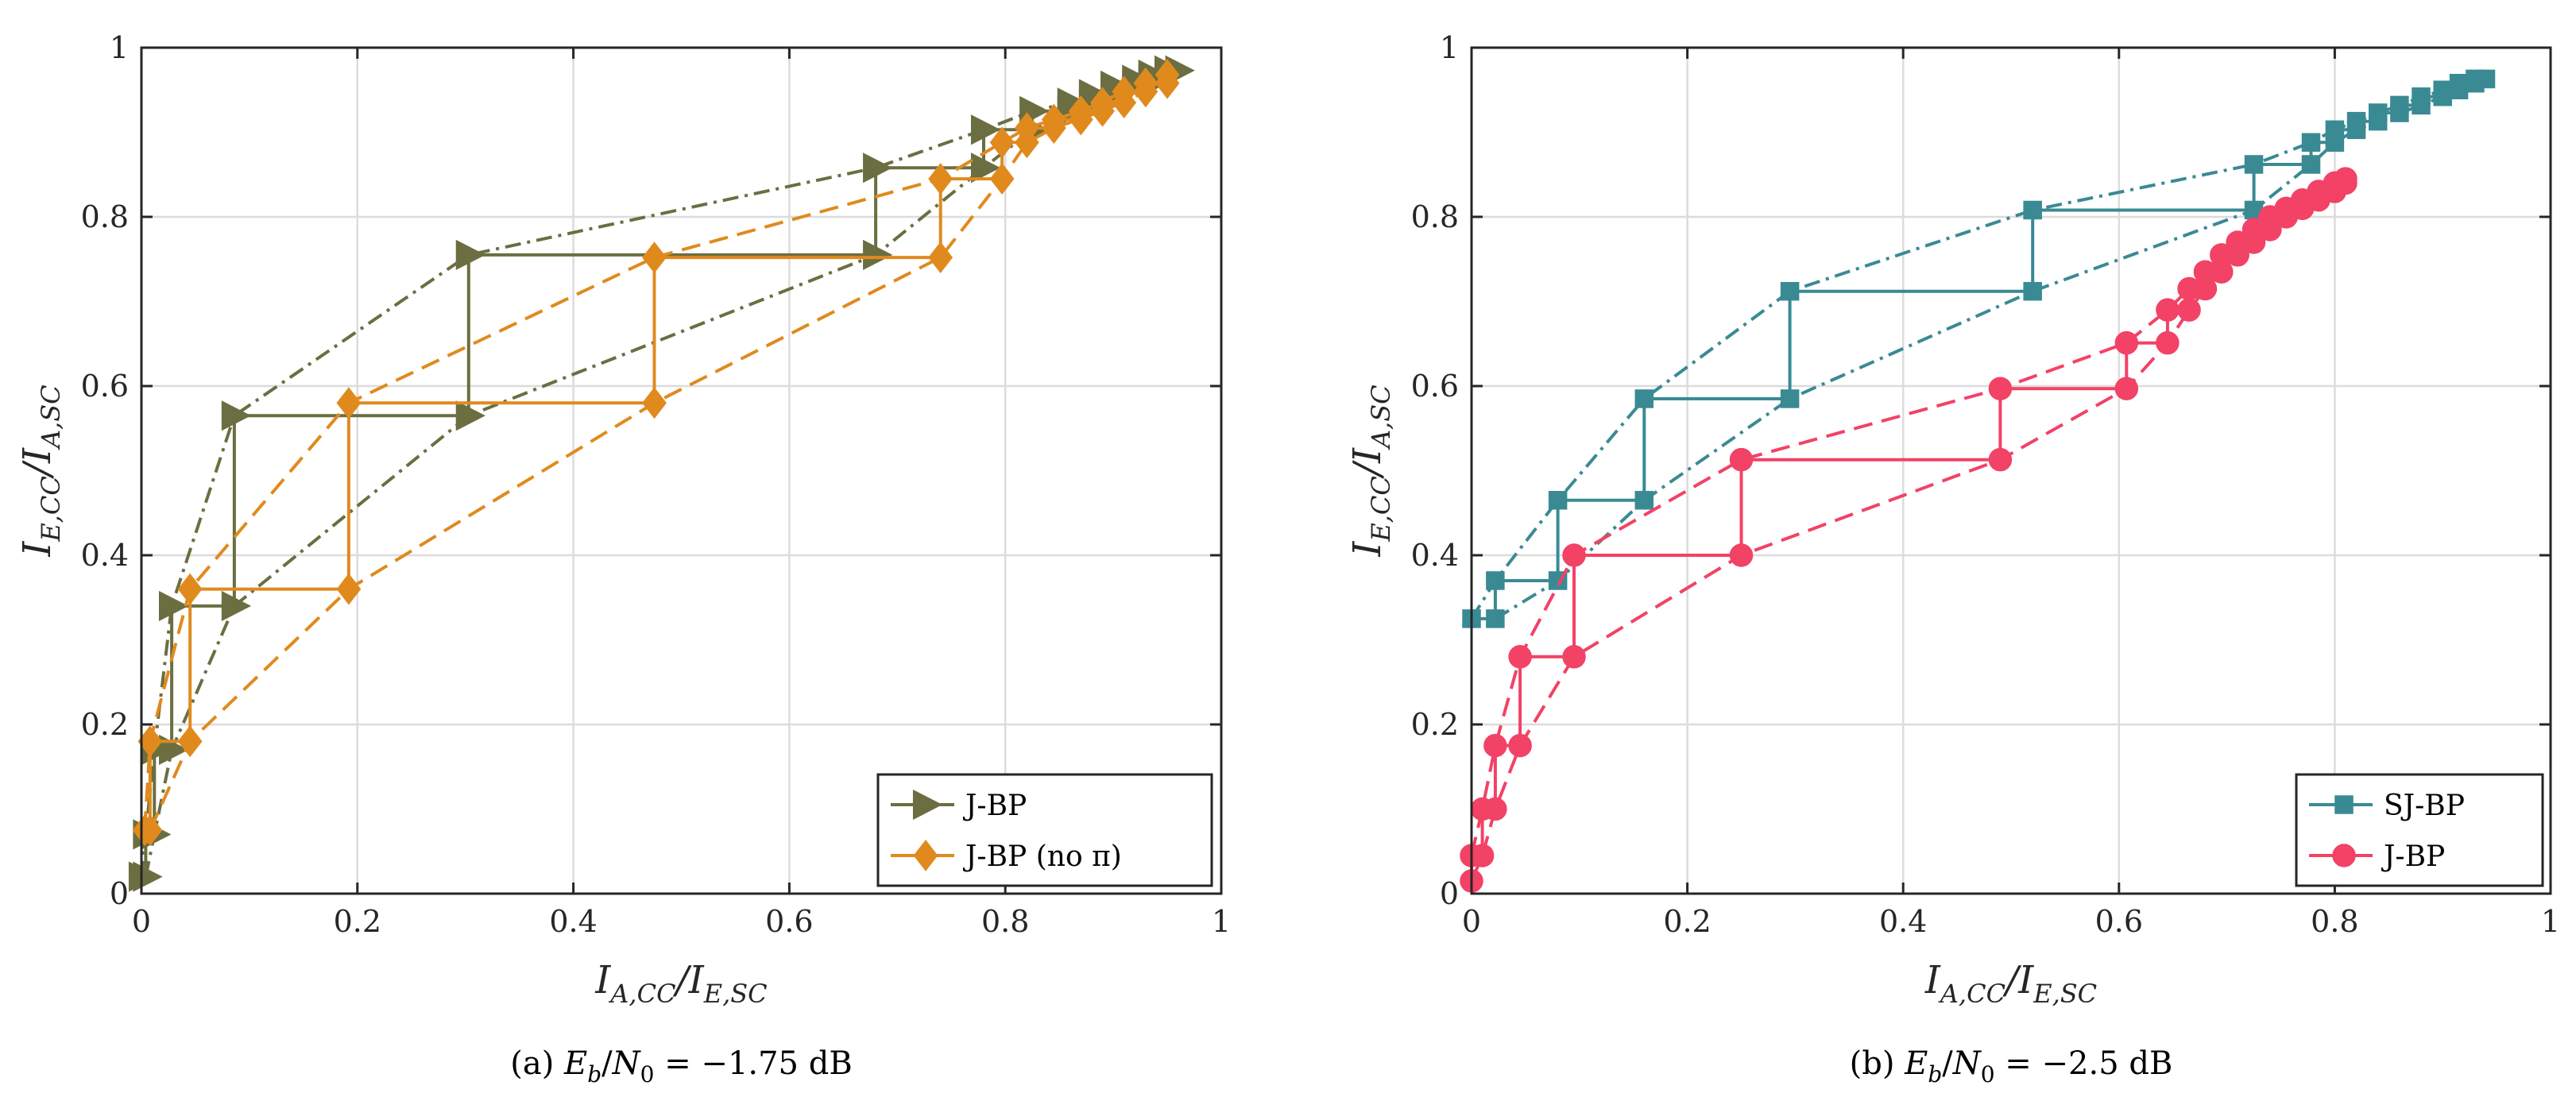 This screenshot has width=2576, height=1097. What do you see at coordinates (1042, 856) in the screenshot?
I see `legend-label: J-BP (no π)` at bounding box center [1042, 856].